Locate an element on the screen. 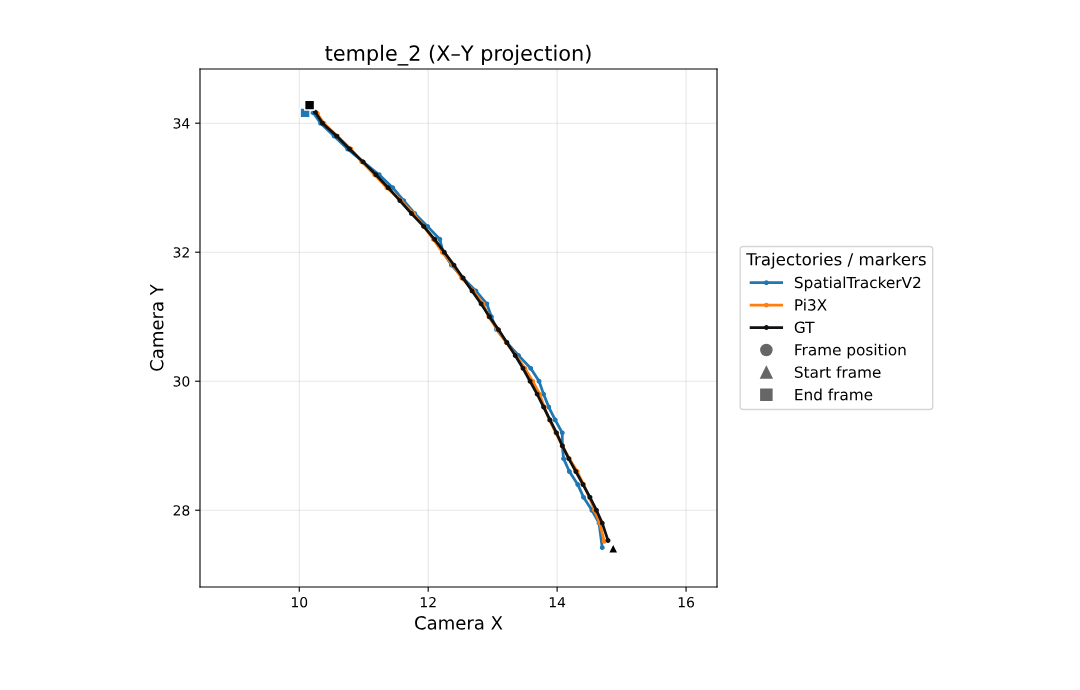  text: Frame position is located at coordinates (850, 351).